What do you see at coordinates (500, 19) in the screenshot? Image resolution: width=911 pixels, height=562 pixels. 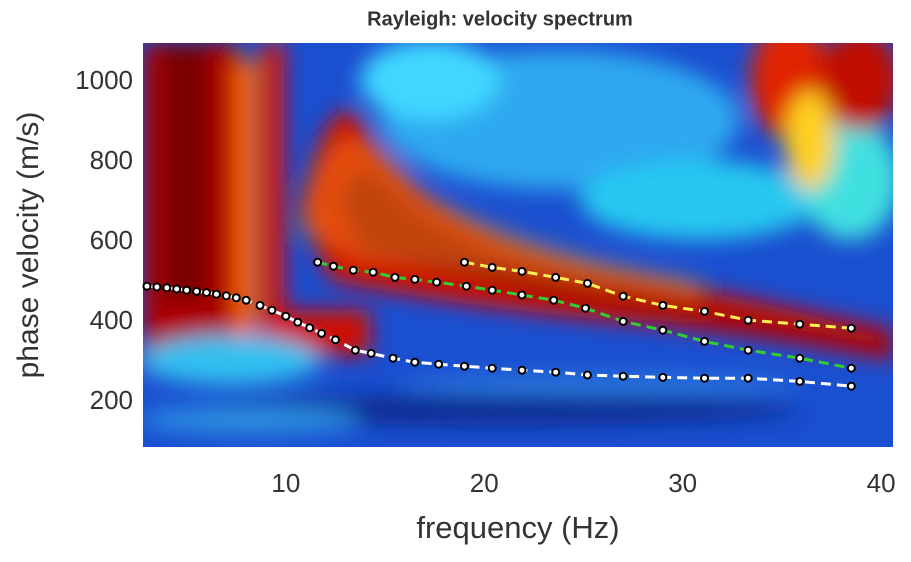 I see `chart-title: Rayleigh: velocity spectrum` at bounding box center [500, 19].